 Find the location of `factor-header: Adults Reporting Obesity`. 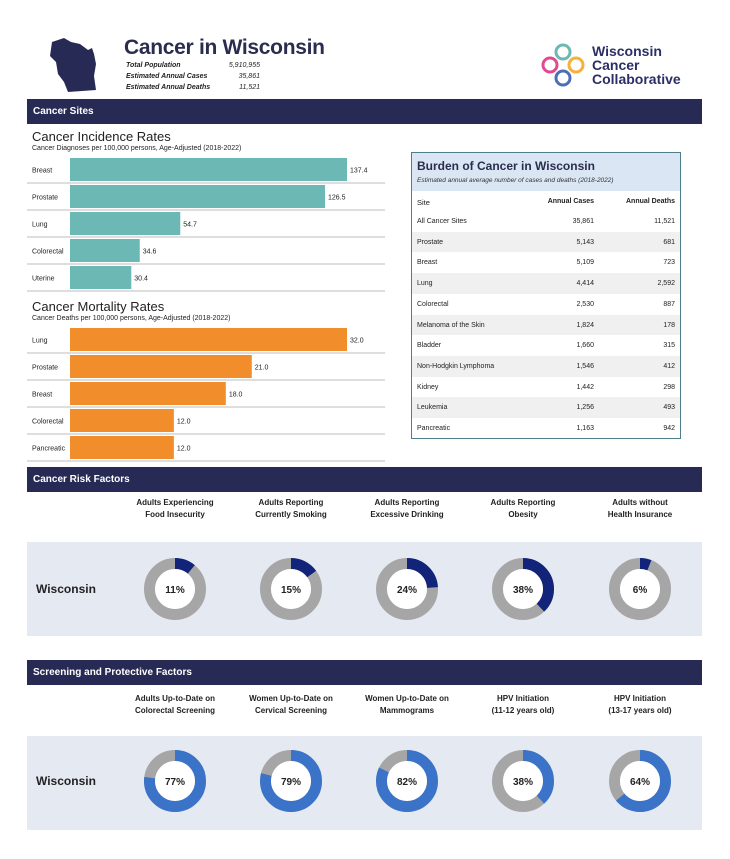

factor-header: Adults Reporting Obesity is located at coordinates (523, 509).